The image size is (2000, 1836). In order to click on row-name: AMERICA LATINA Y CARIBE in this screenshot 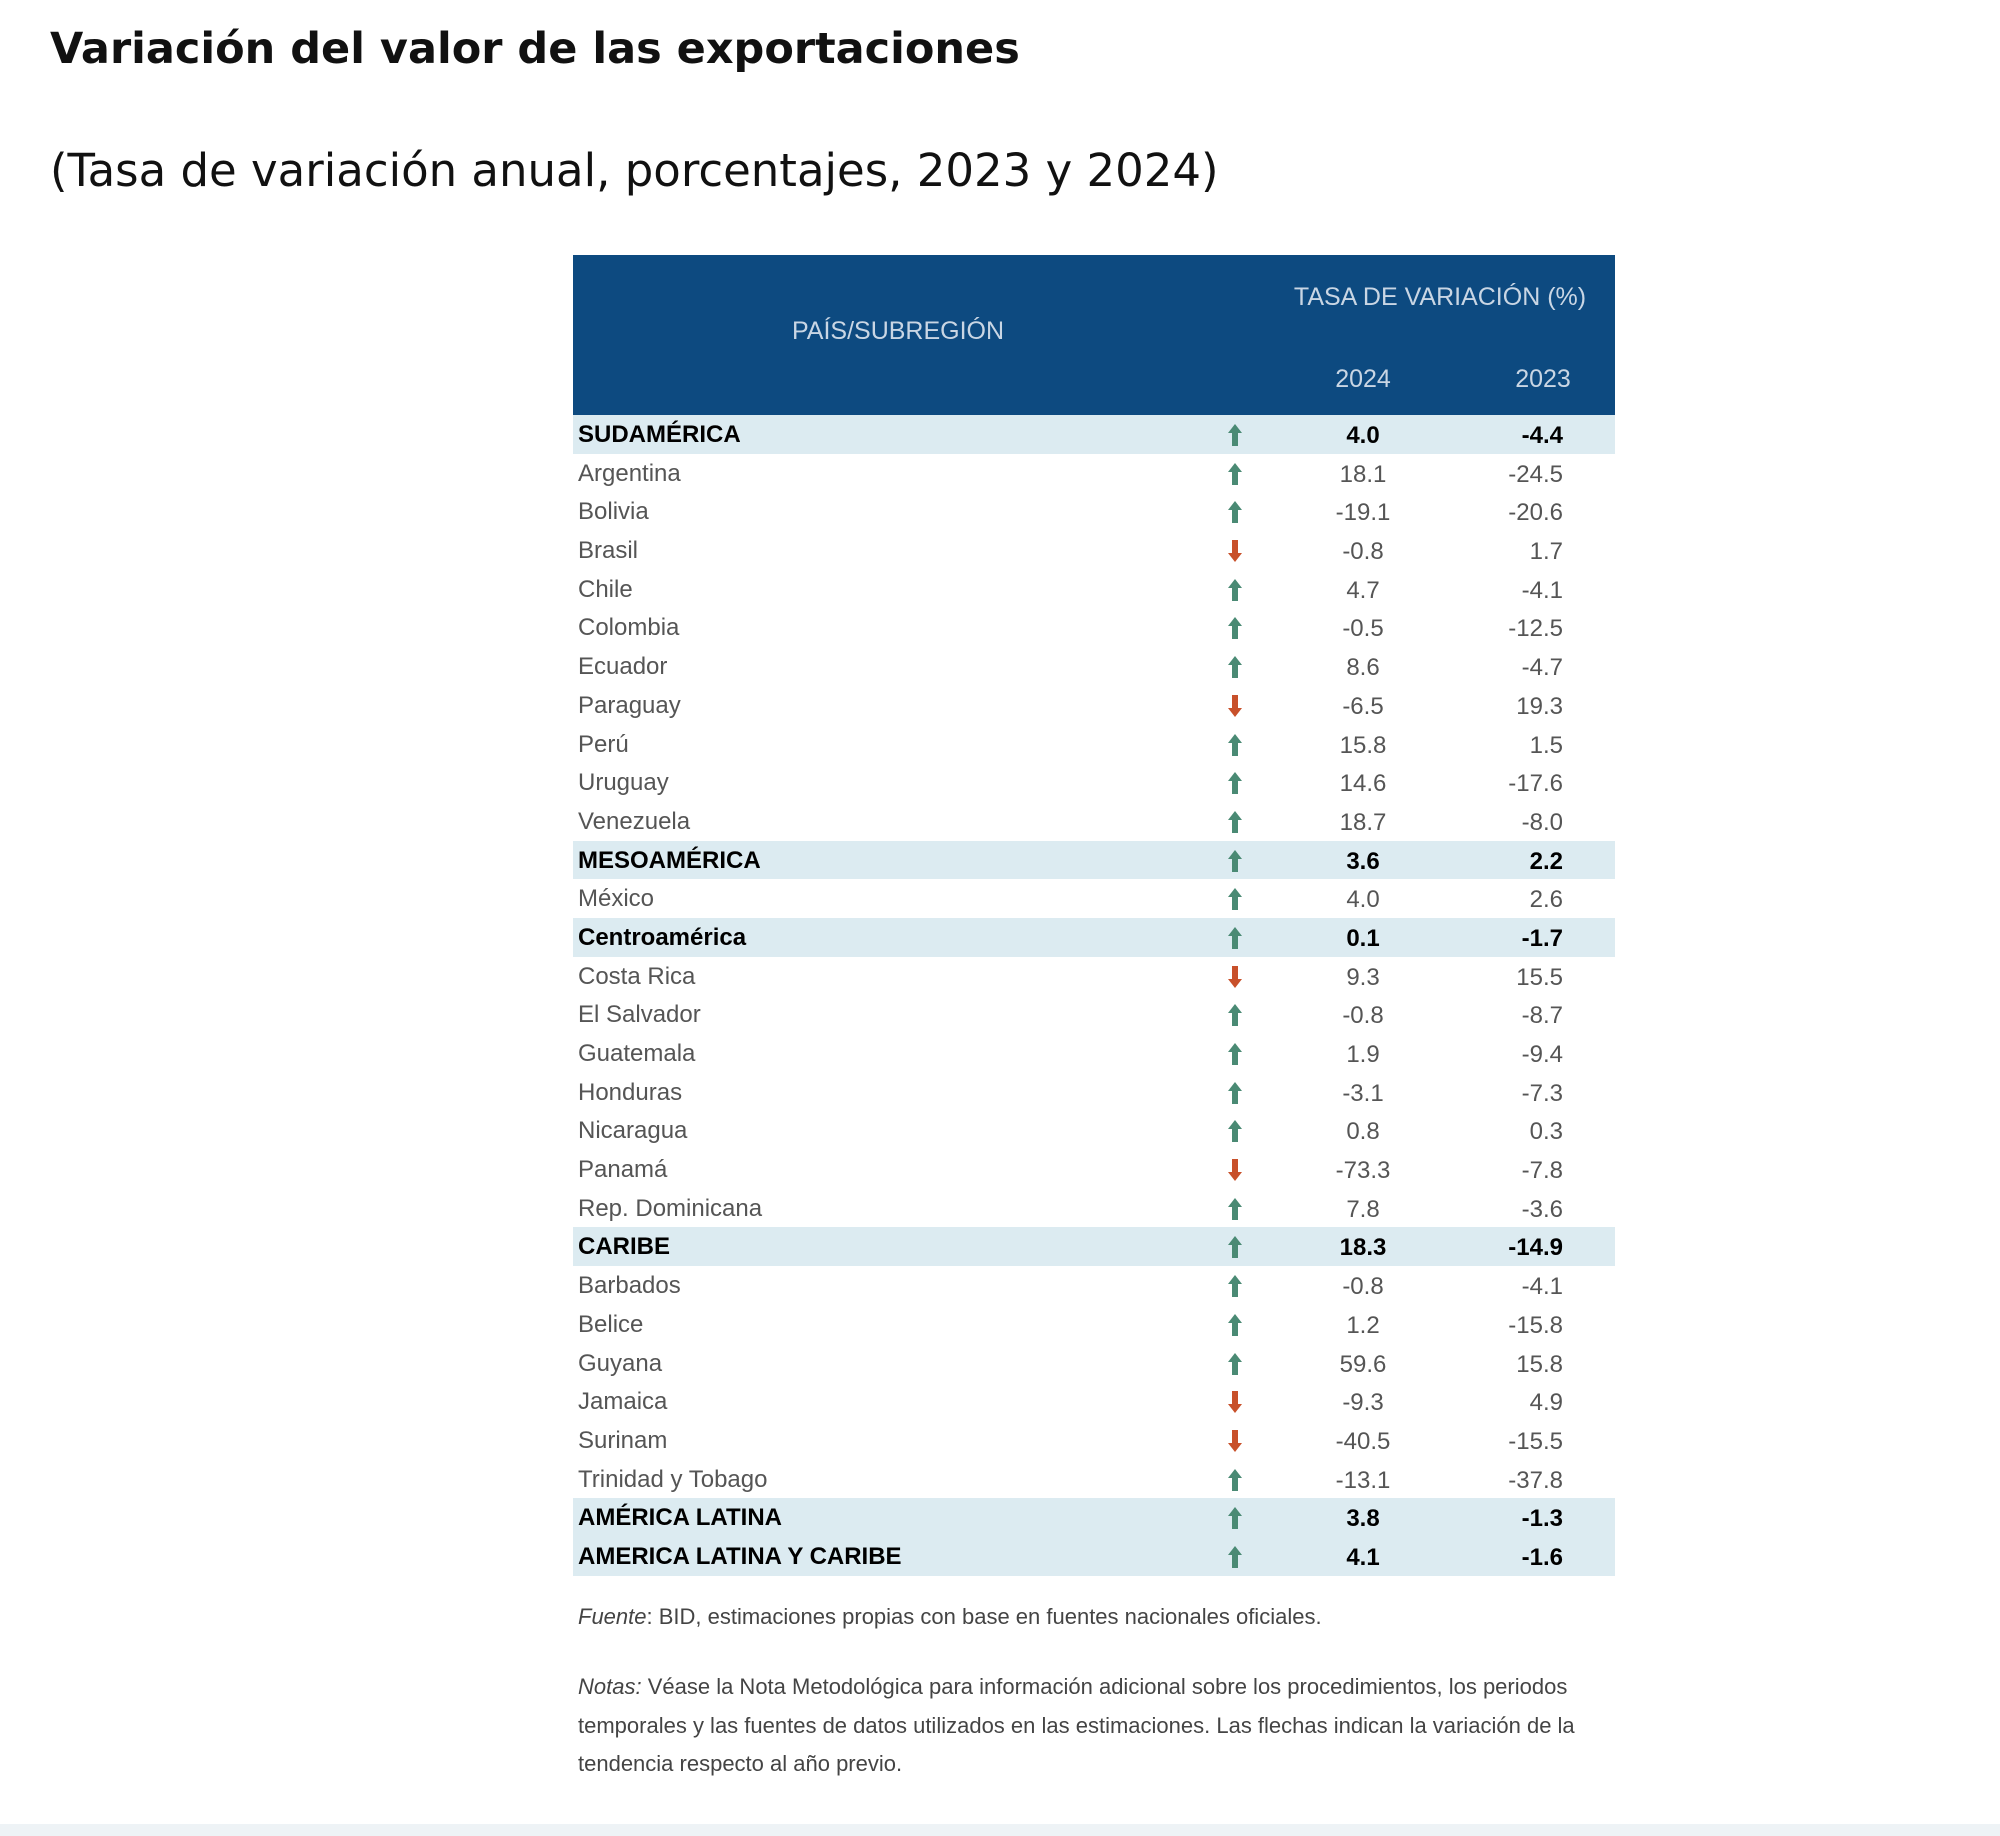, I will do `click(740, 1556)`.